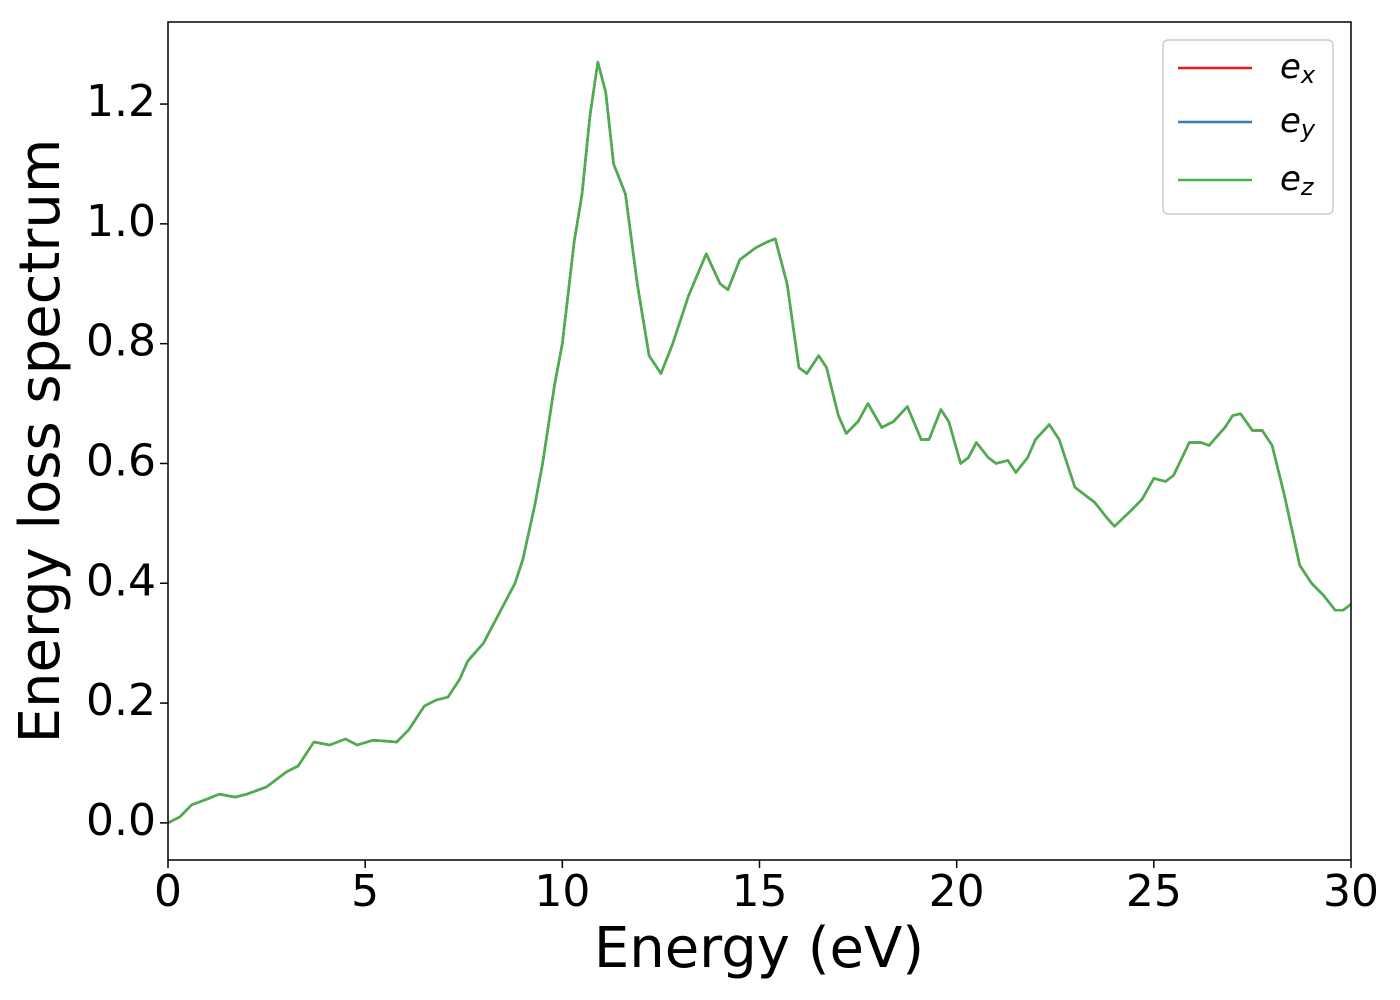 Image resolution: width=1400 pixels, height=1000 pixels. What do you see at coordinates (1298, 68) in the screenshot?
I see `legend-label: ex` at bounding box center [1298, 68].